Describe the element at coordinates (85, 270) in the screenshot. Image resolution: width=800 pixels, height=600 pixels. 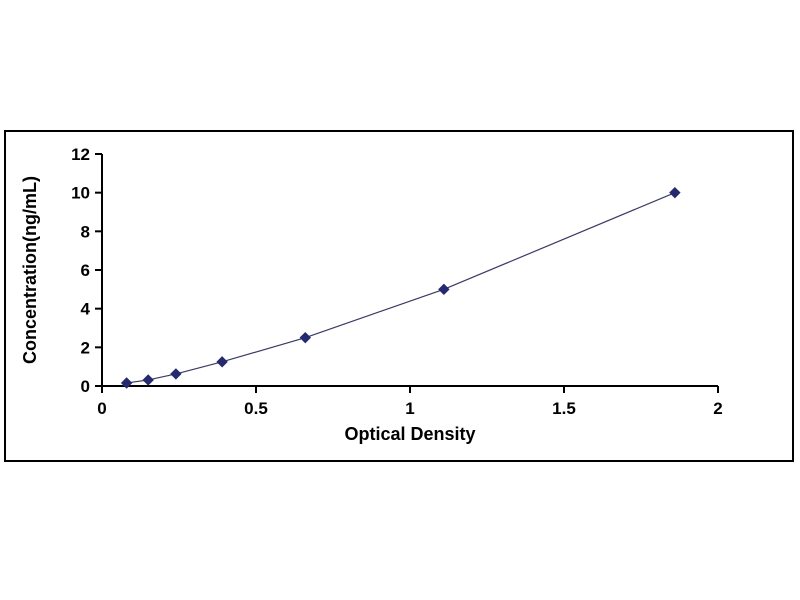
I see `y-tick-label: 6` at that location.